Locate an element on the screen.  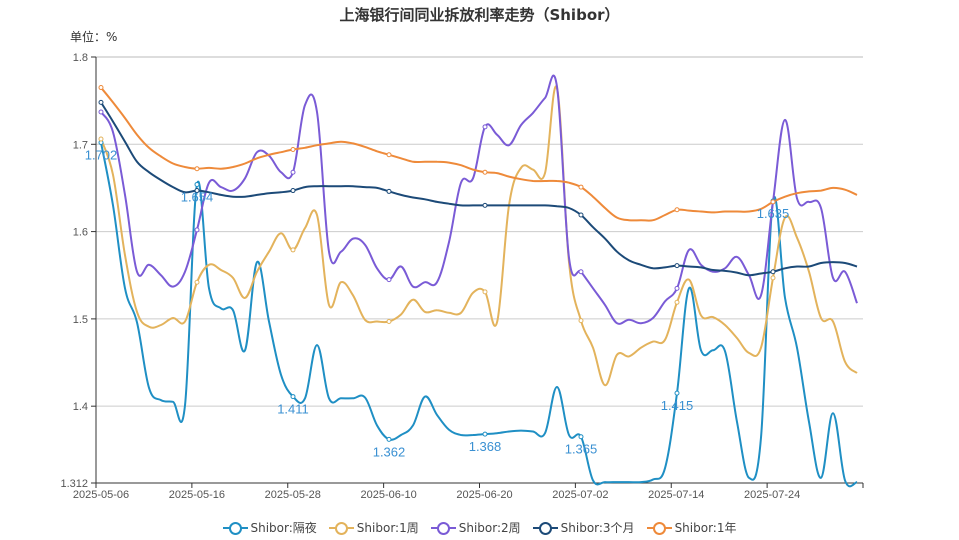
data-label: 1.411 is located at coordinates (293, 409).